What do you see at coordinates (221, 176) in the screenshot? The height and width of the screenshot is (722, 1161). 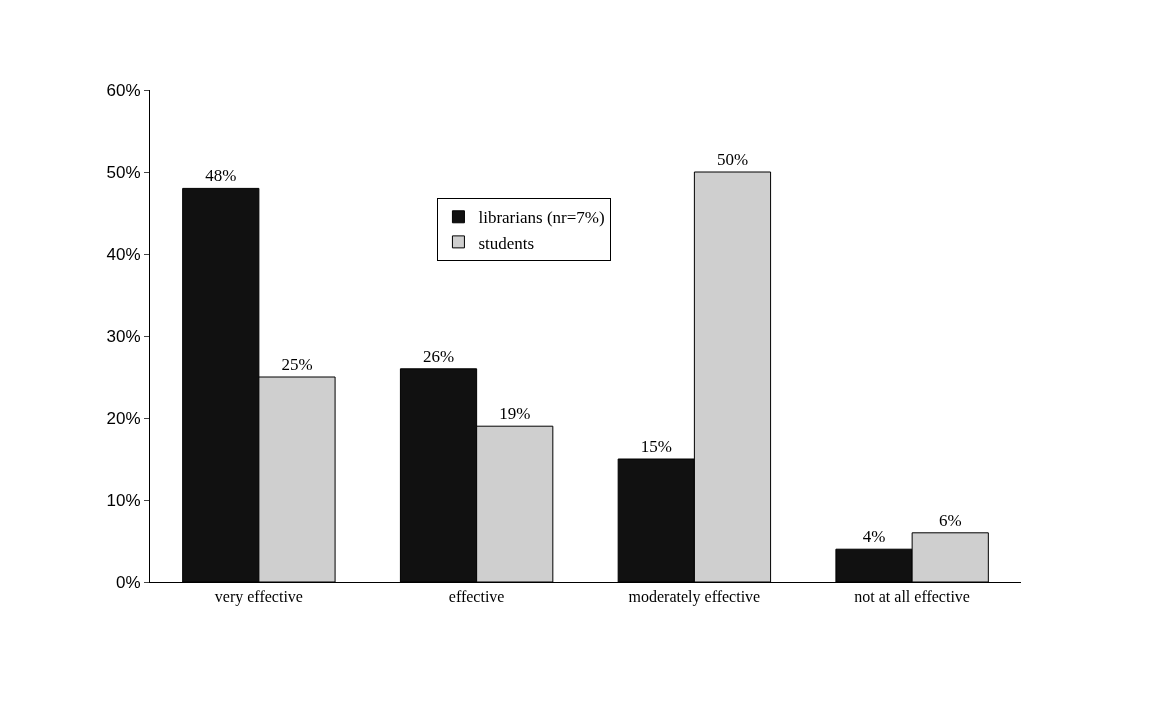 I see `data-label: 48%` at bounding box center [221, 176].